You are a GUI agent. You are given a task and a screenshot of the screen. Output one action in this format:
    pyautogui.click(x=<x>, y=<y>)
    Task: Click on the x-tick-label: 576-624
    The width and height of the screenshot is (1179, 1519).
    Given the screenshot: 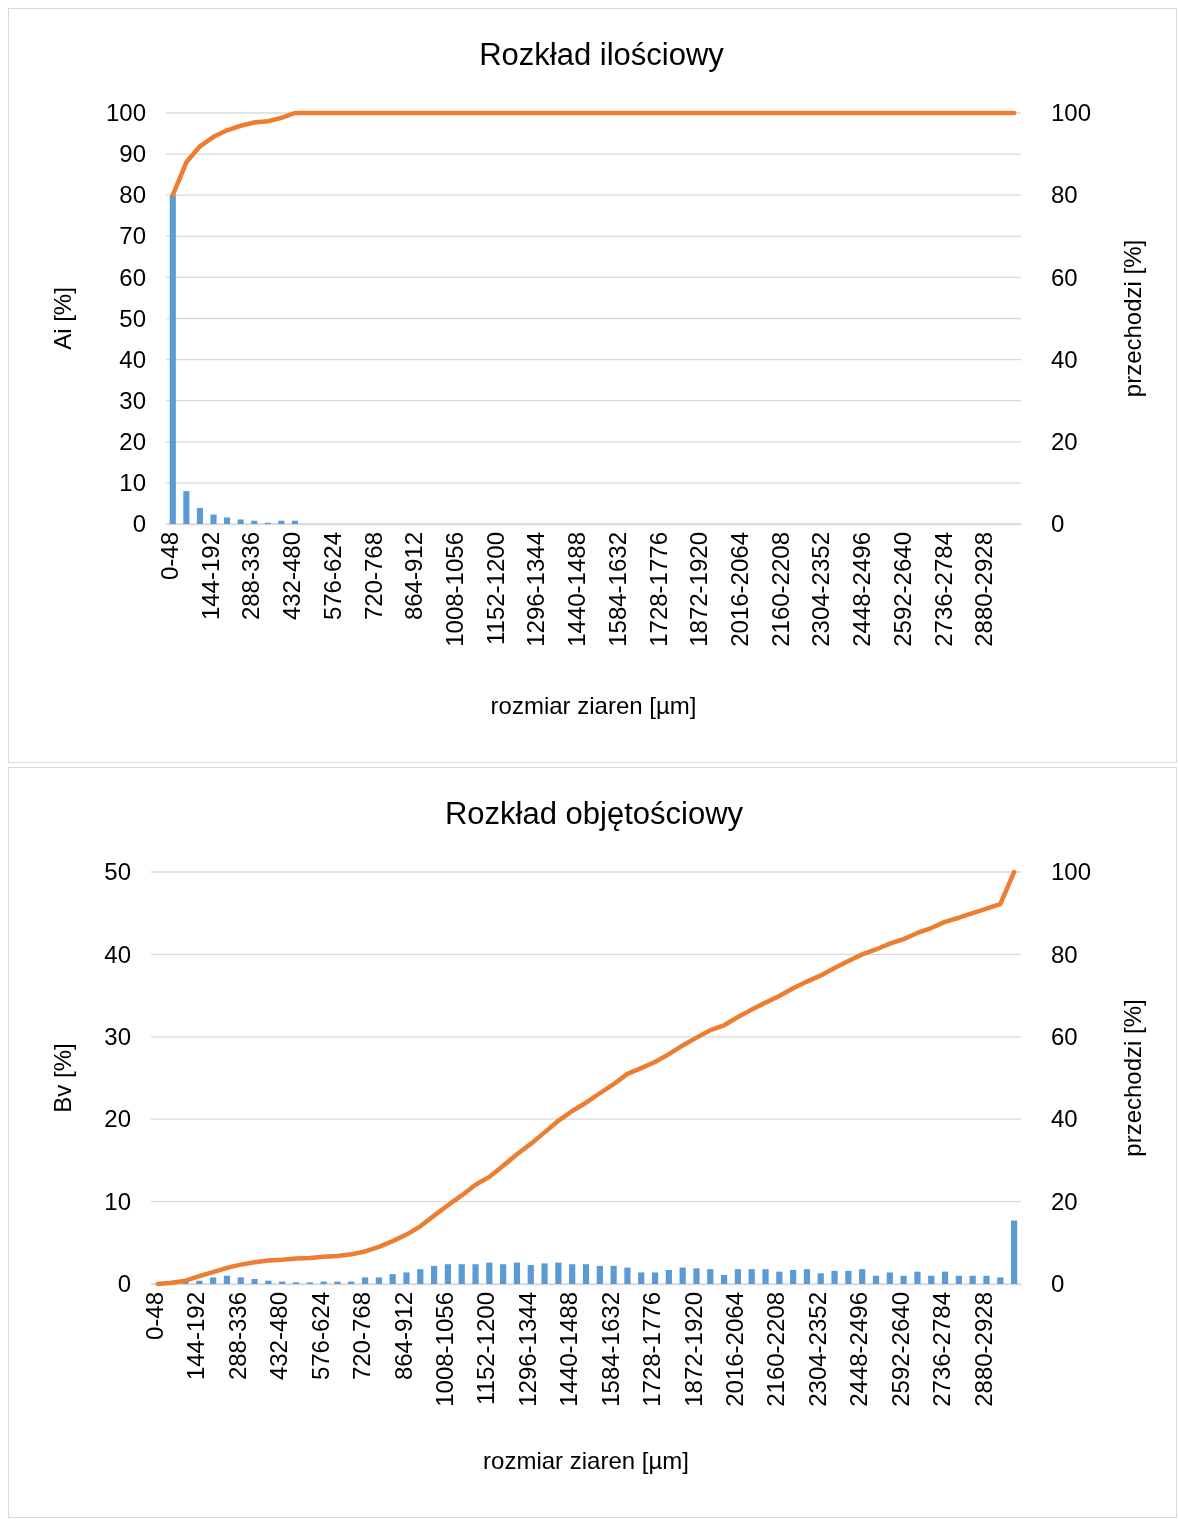 What is the action you would take?
    pyautogui.click(x=332, y=576)
    